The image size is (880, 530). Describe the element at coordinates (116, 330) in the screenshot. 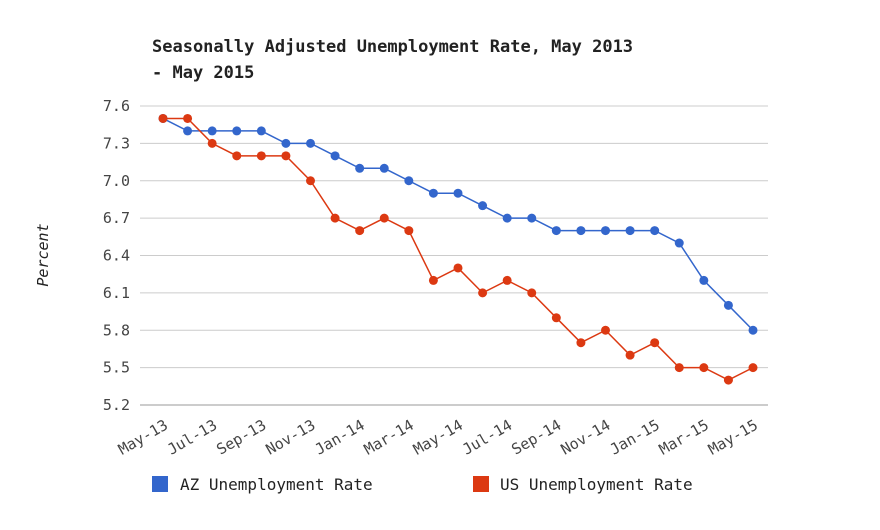

I see `y-tick-label: 5.8` at that location.